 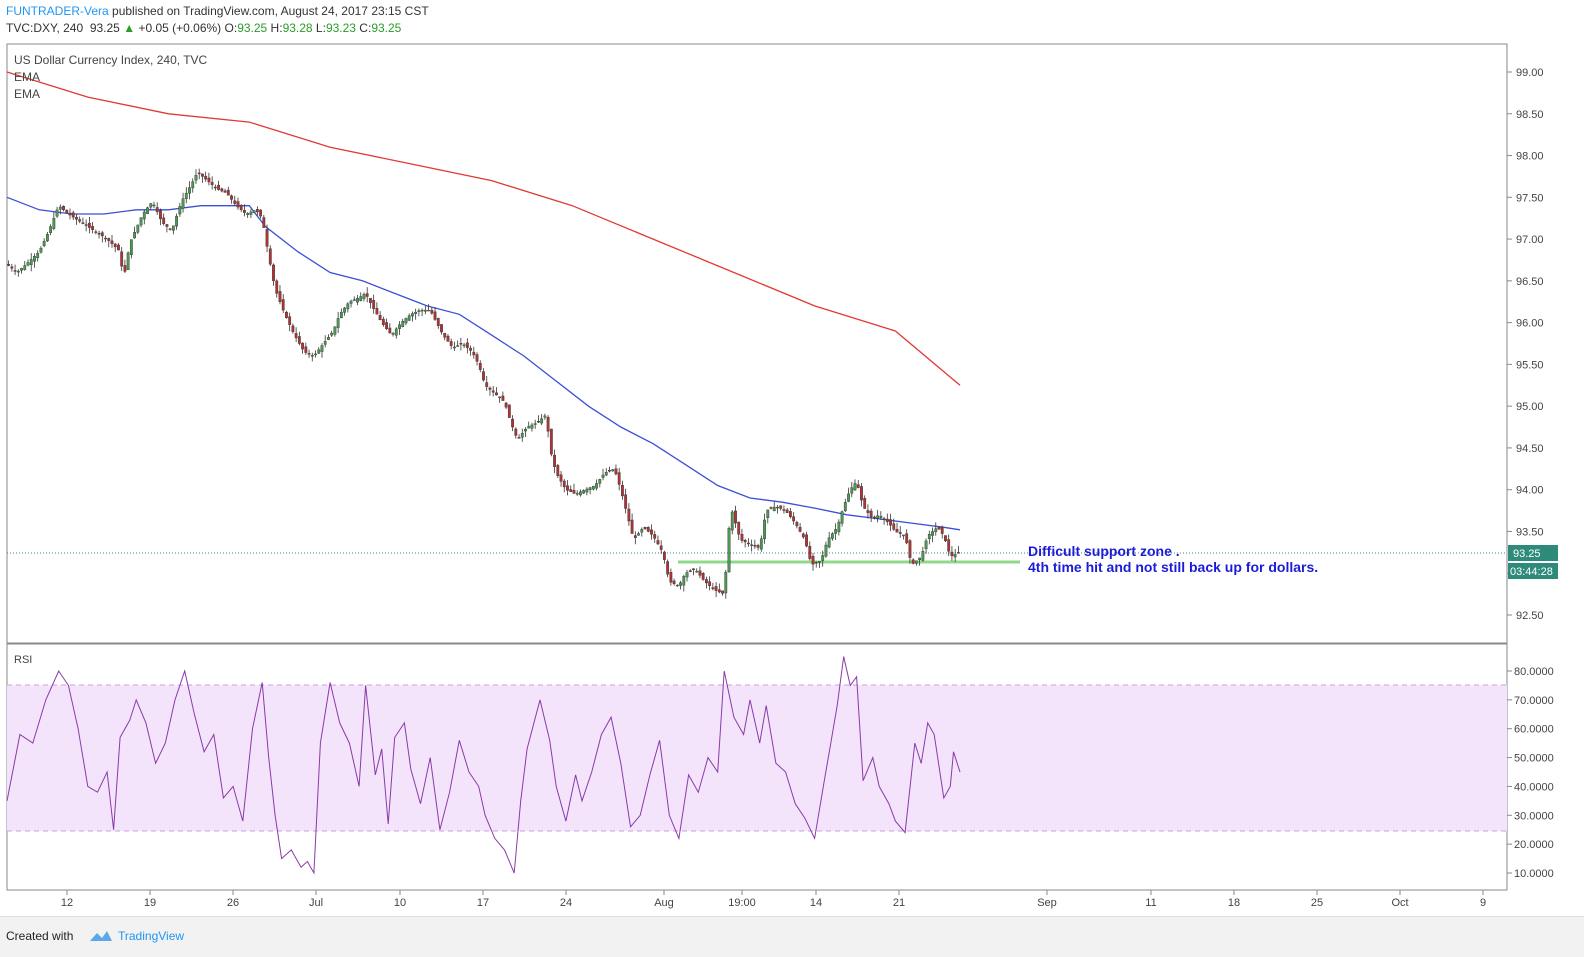 What do you see at coordinates (297, 28) in the screenshot?
I see `high-value: 93.28` at bounding box center [297, 28].